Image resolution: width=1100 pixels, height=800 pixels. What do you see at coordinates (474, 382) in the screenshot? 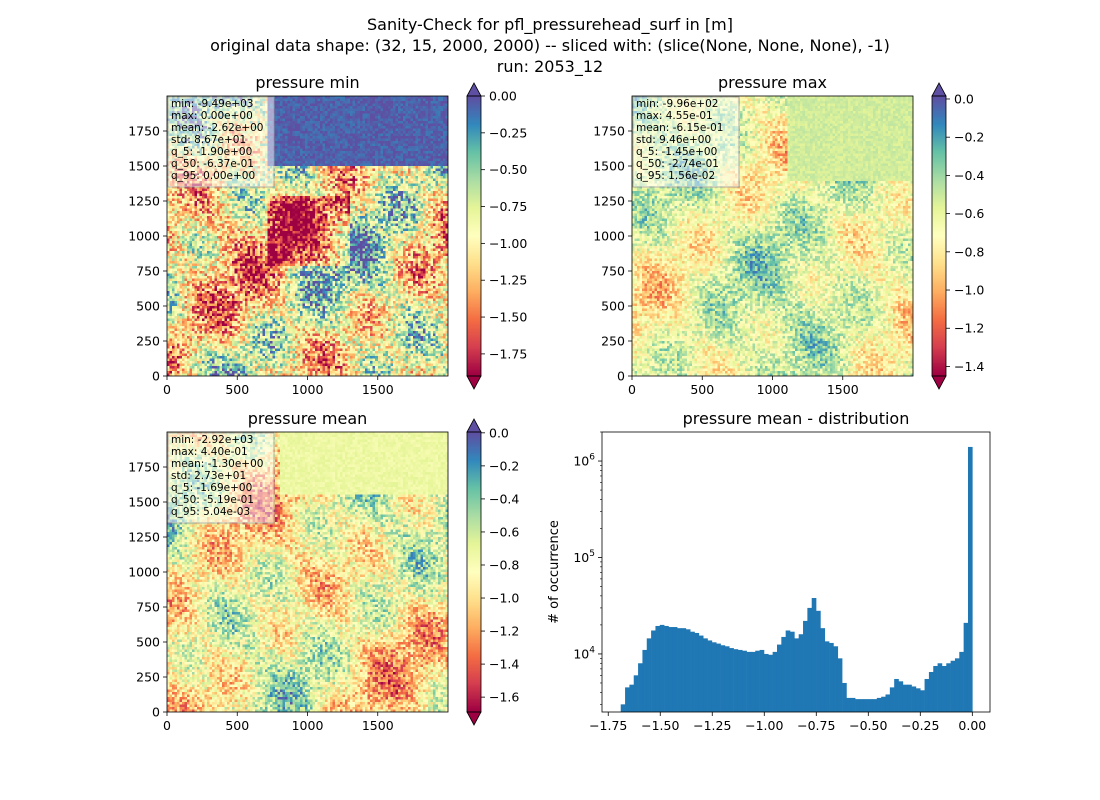
I see `colorbar-extend-bottom` at bounding box center [474, 382].